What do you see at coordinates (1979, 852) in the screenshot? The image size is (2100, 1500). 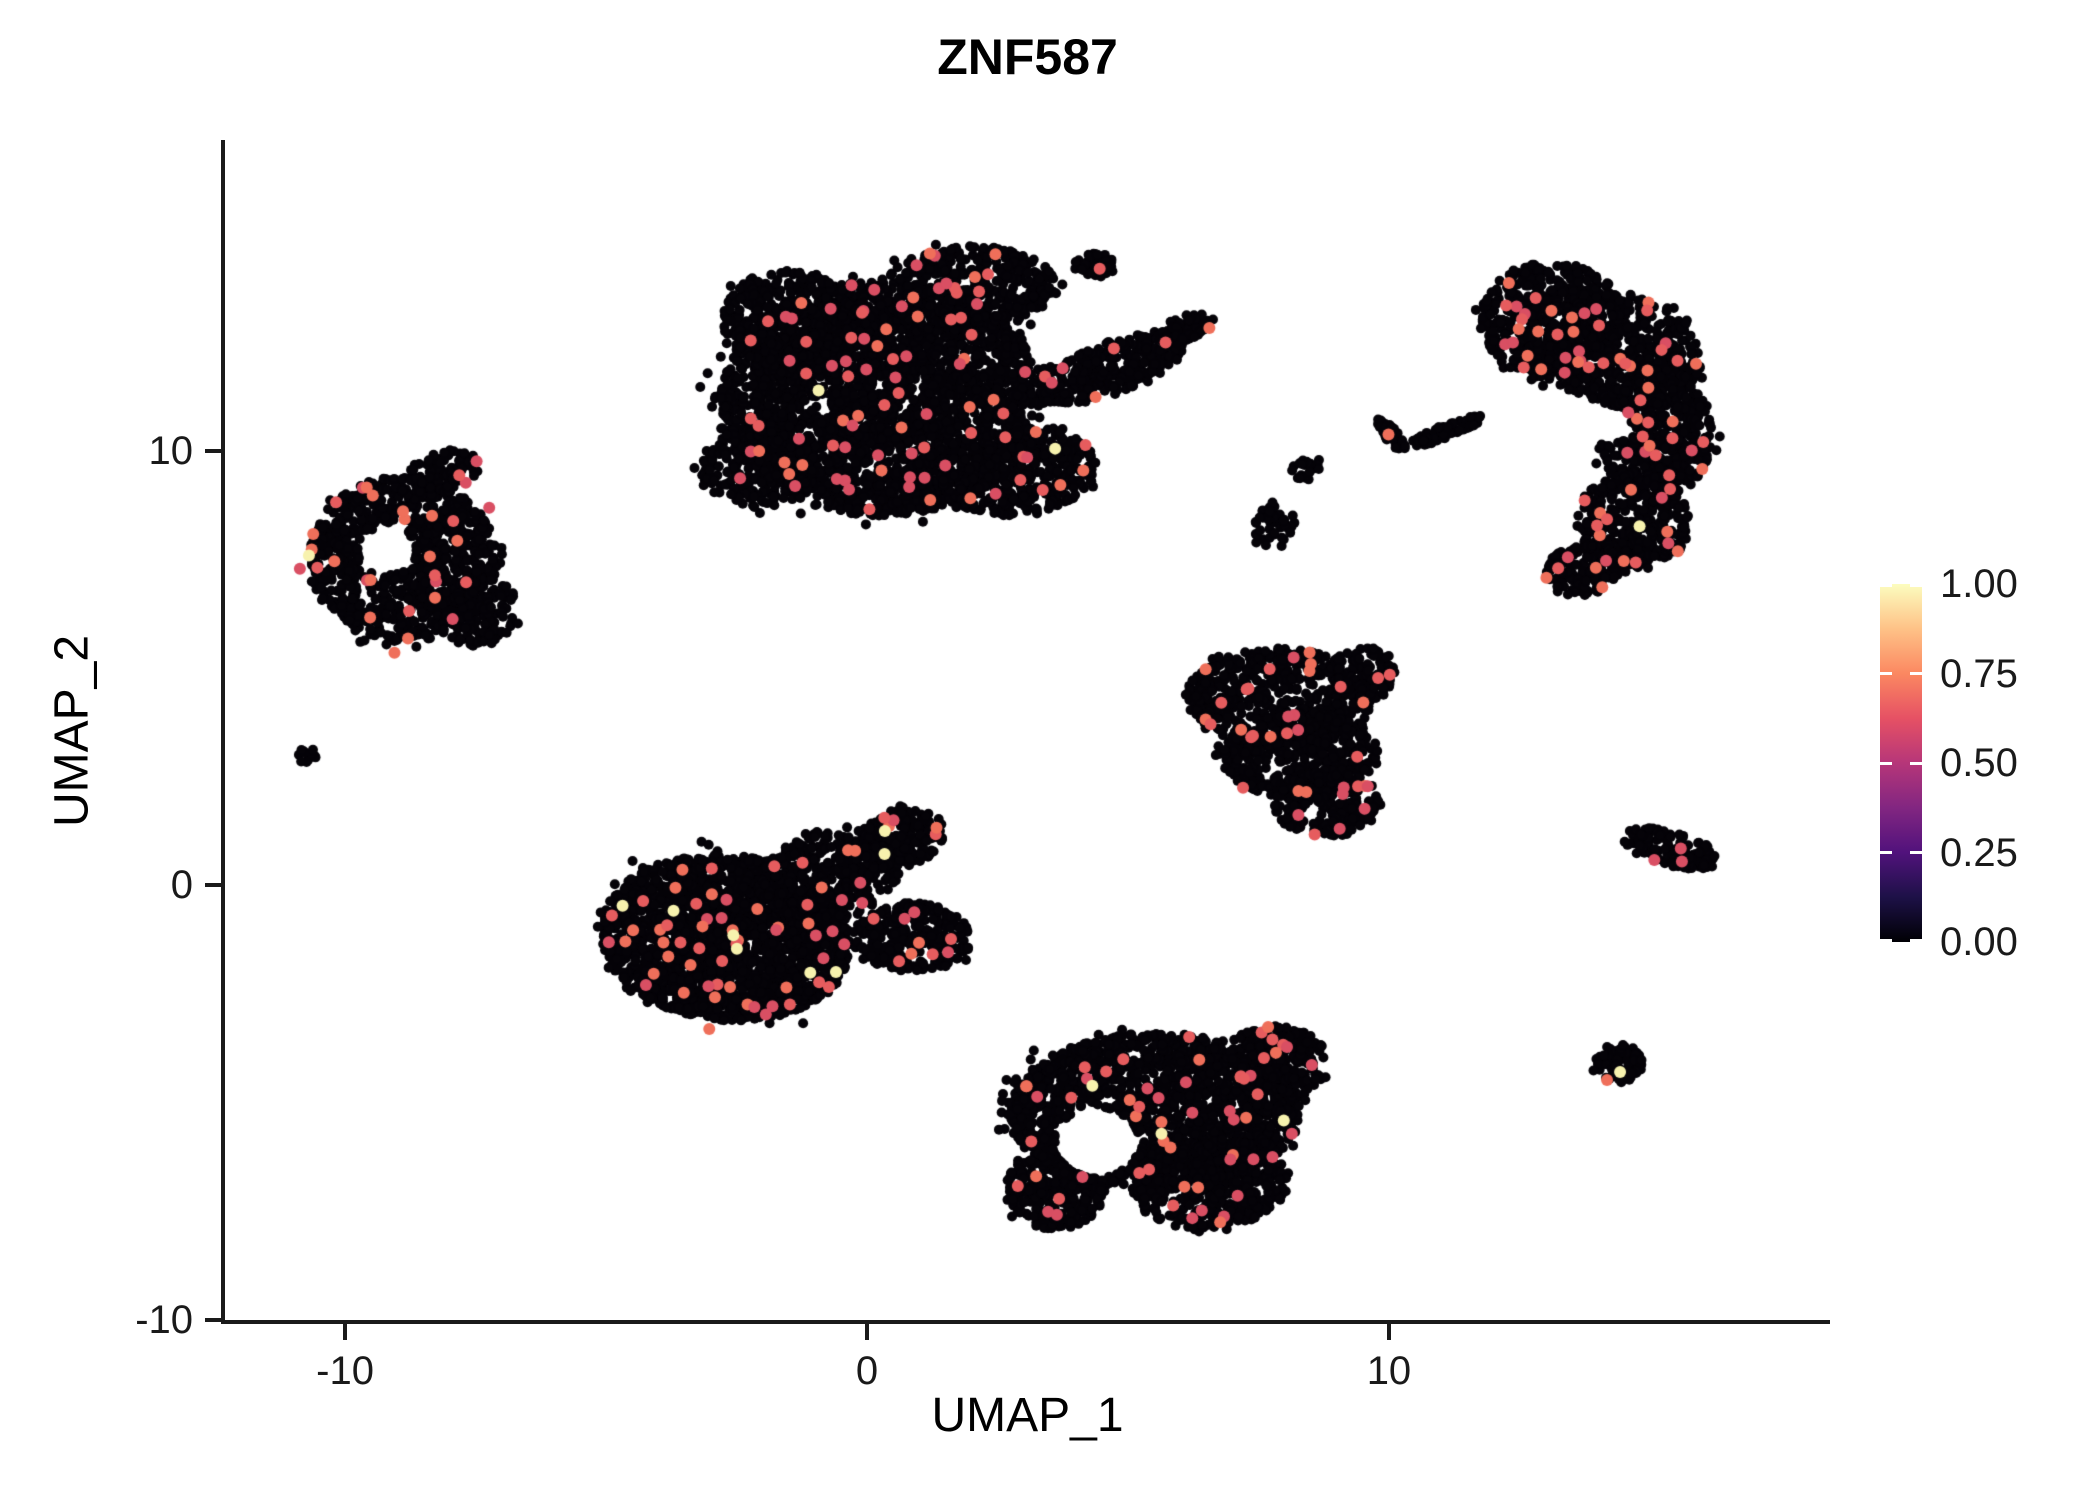 I see `colorbar-tick-label: 0.25` at bounding box center [1979, 852].